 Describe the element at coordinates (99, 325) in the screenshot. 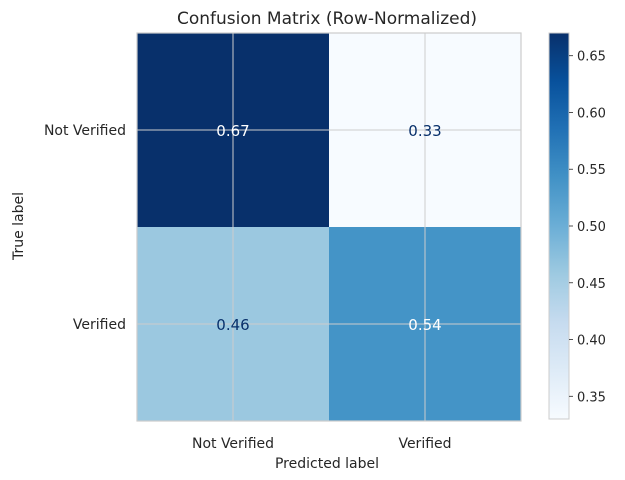

I see `y-tick-label: Verified` at that location.